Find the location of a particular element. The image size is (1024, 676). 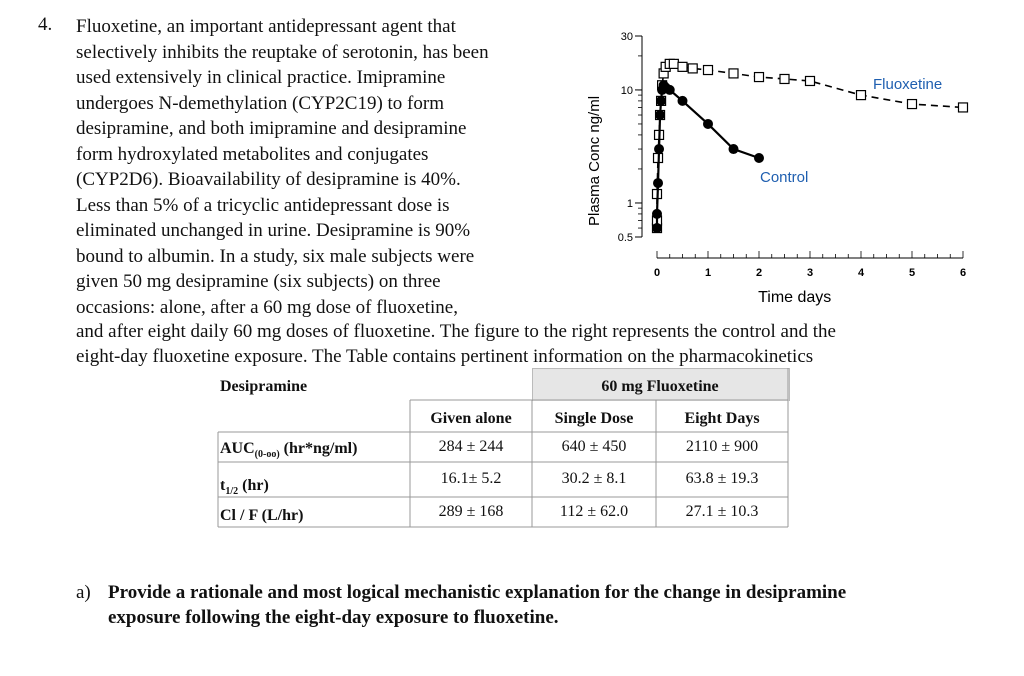

x-tick-label: 5 is located at coordinates (912, 273).